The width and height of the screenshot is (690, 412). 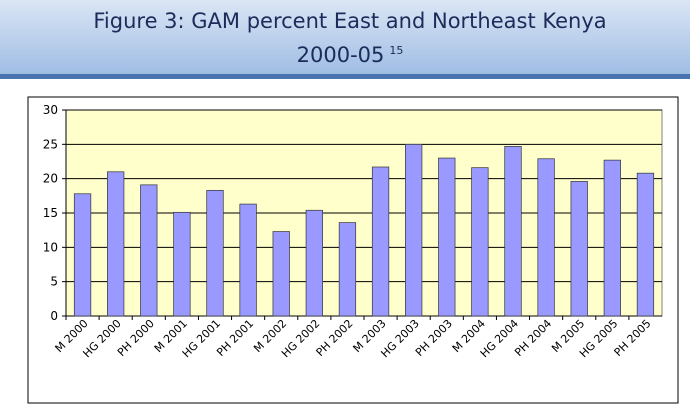 I want to click on y-tick-label: 0, so click(x=54, y=316).